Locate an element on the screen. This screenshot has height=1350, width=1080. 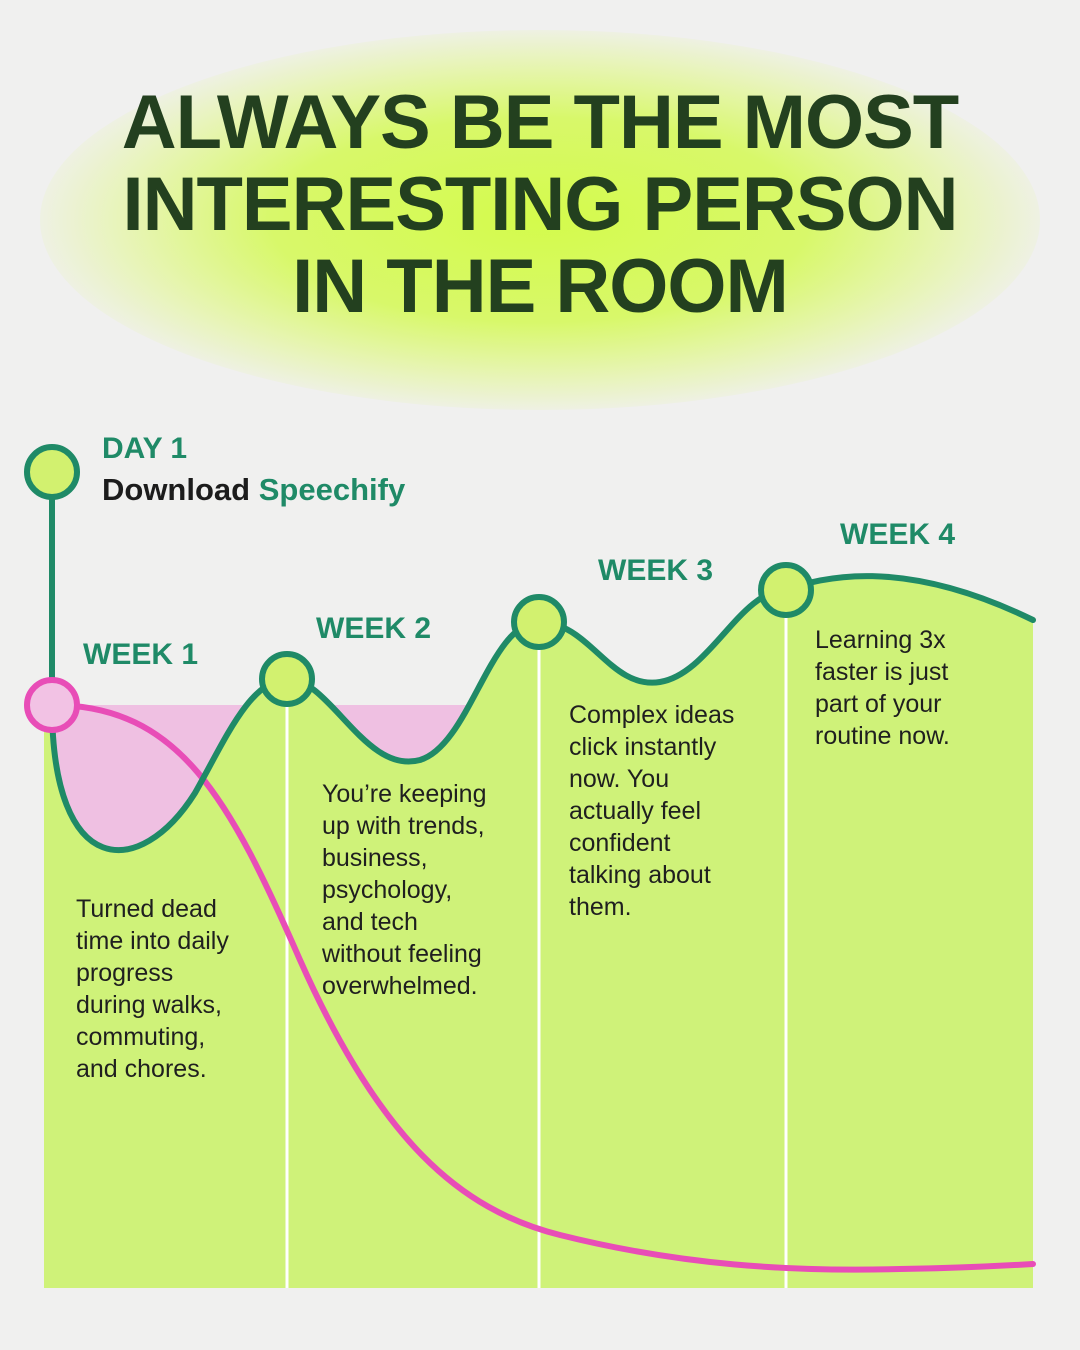
text-line: during walks, is located at coordinates (149, 1005).